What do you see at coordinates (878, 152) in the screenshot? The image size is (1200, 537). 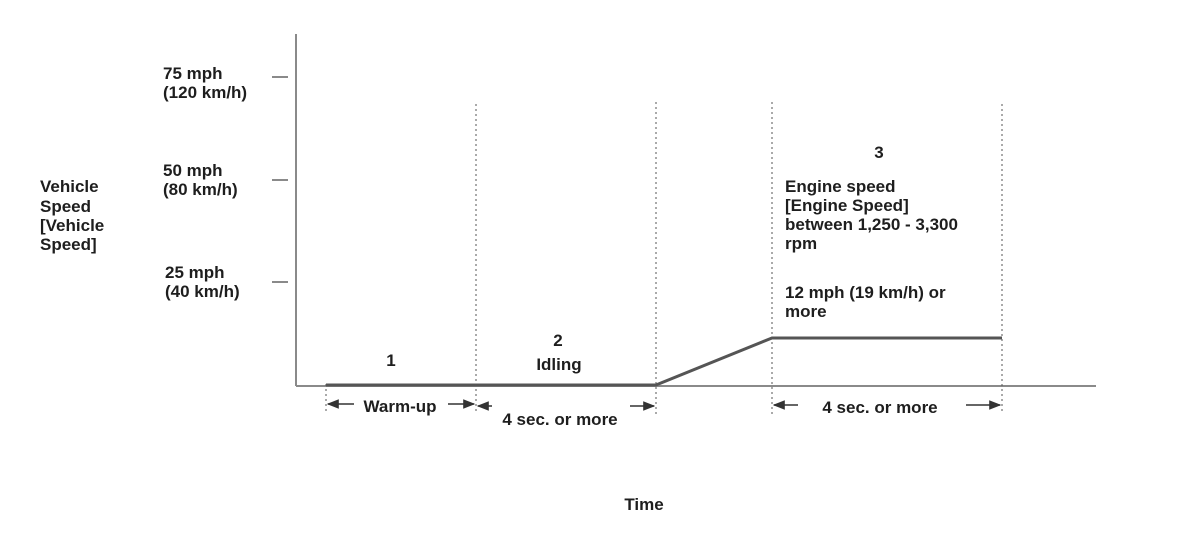 I see `phase-3-number: 3` at bounding box center [878, 152].